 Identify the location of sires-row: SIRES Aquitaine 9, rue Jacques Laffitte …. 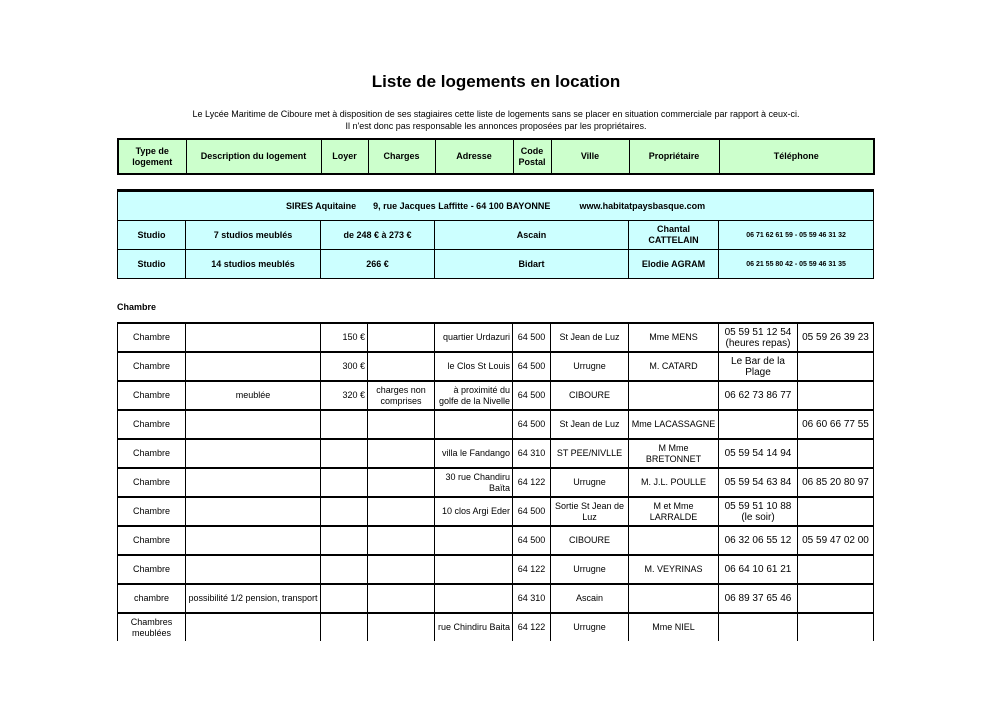
(495, 205).